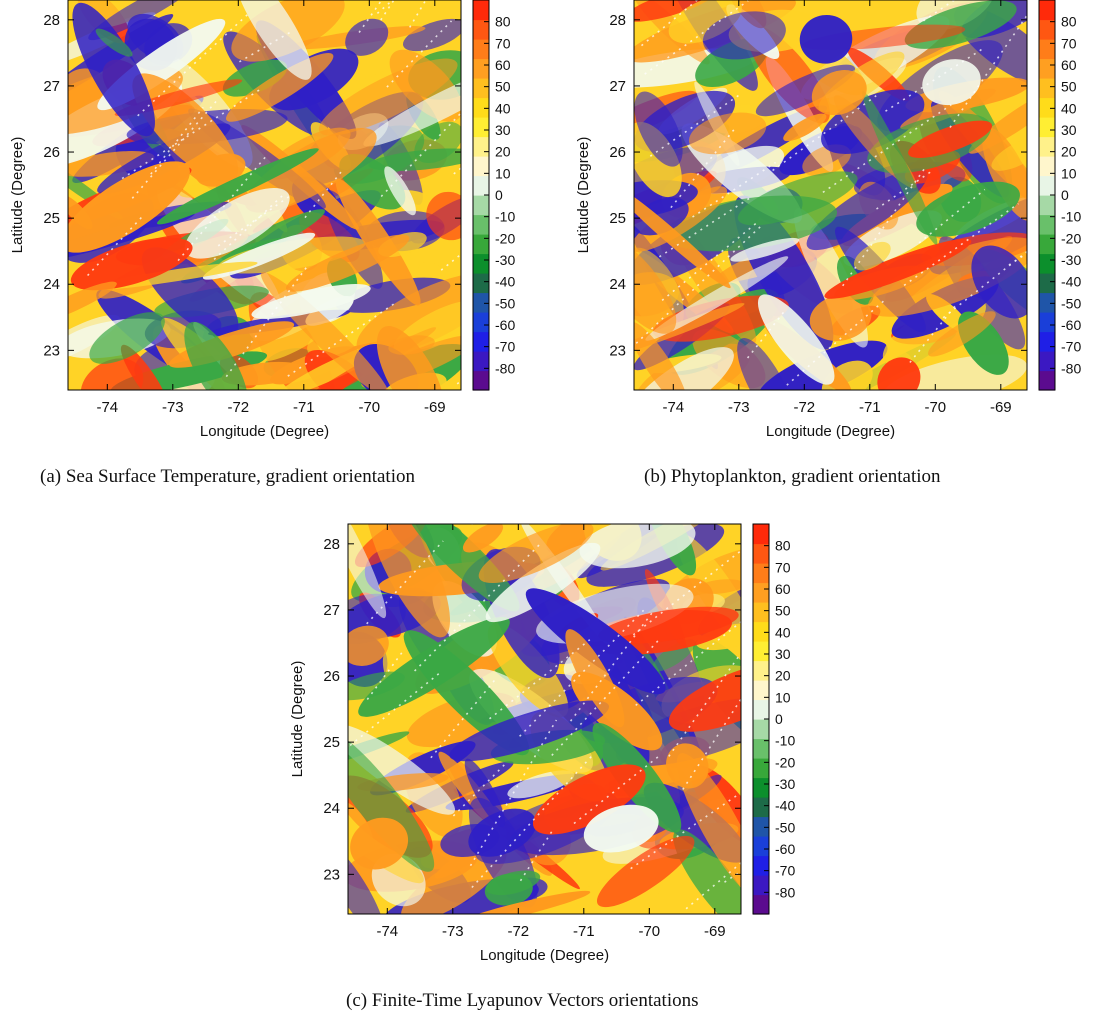 Image resolution: width=1099 pixels, height=1025 pixels. Describe the element at coordinates (503, 152) in the screenshot. I see `colorbar-tick-label: 20` at that location.